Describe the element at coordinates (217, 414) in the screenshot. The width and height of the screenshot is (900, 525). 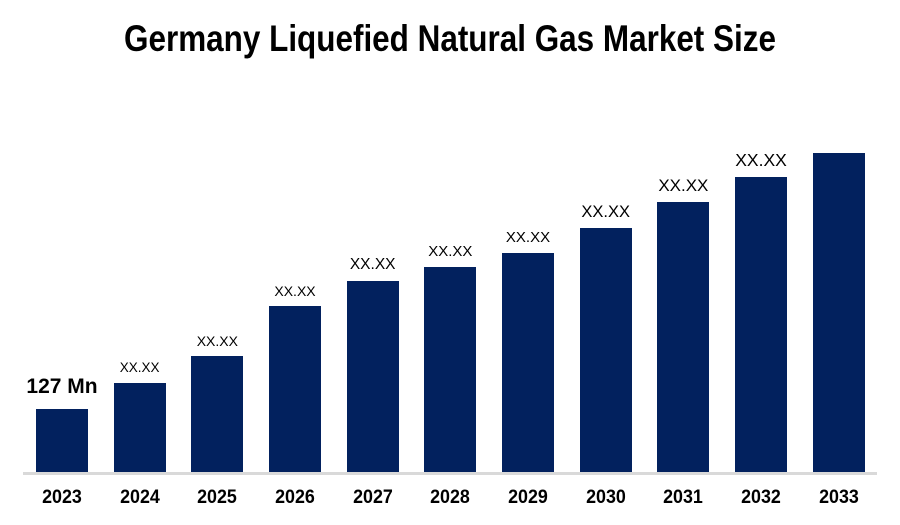
I see `bar-2025` at that location.